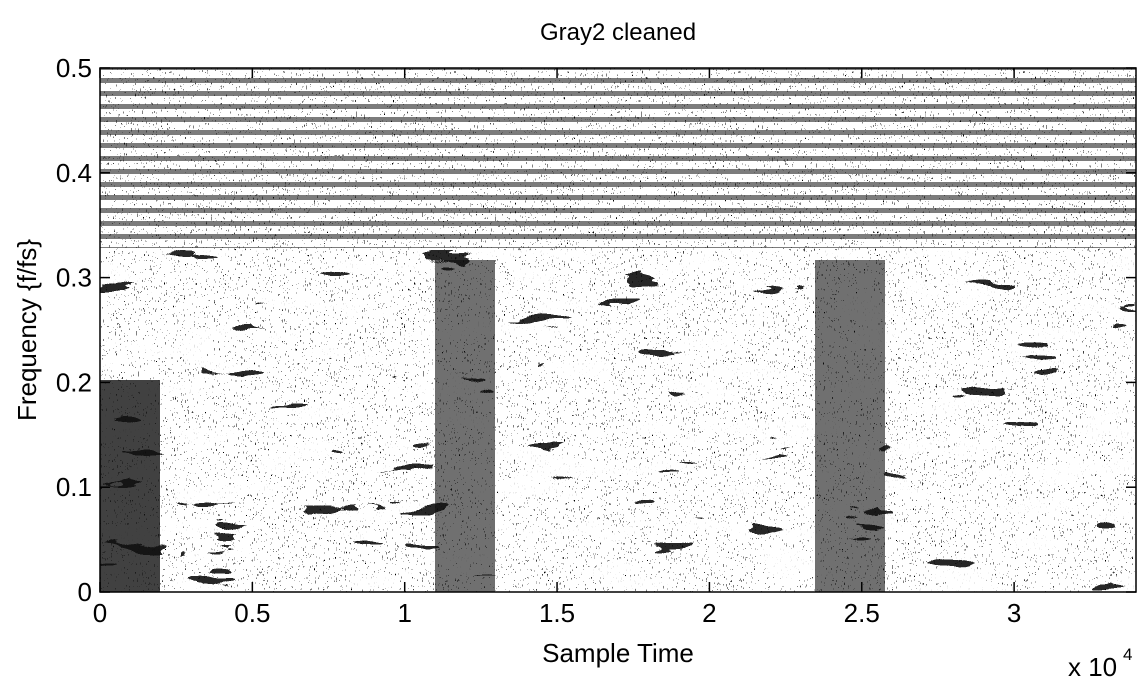  Describe the element at coordinates (74, 173) in the screenshot. I see `y-tick-label: 0.4` at that location.